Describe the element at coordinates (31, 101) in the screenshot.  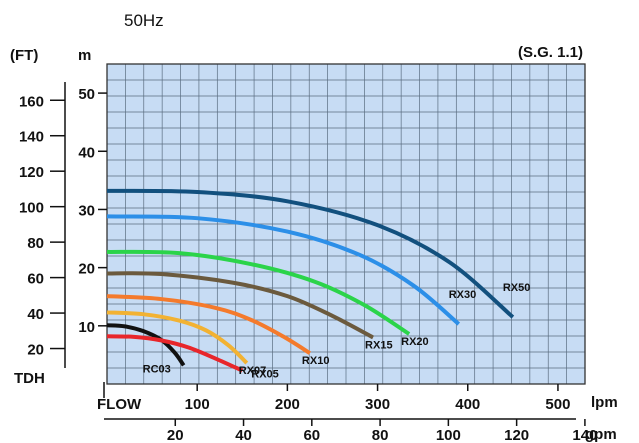
I see `y-tick-label-feet: 160` at that location.